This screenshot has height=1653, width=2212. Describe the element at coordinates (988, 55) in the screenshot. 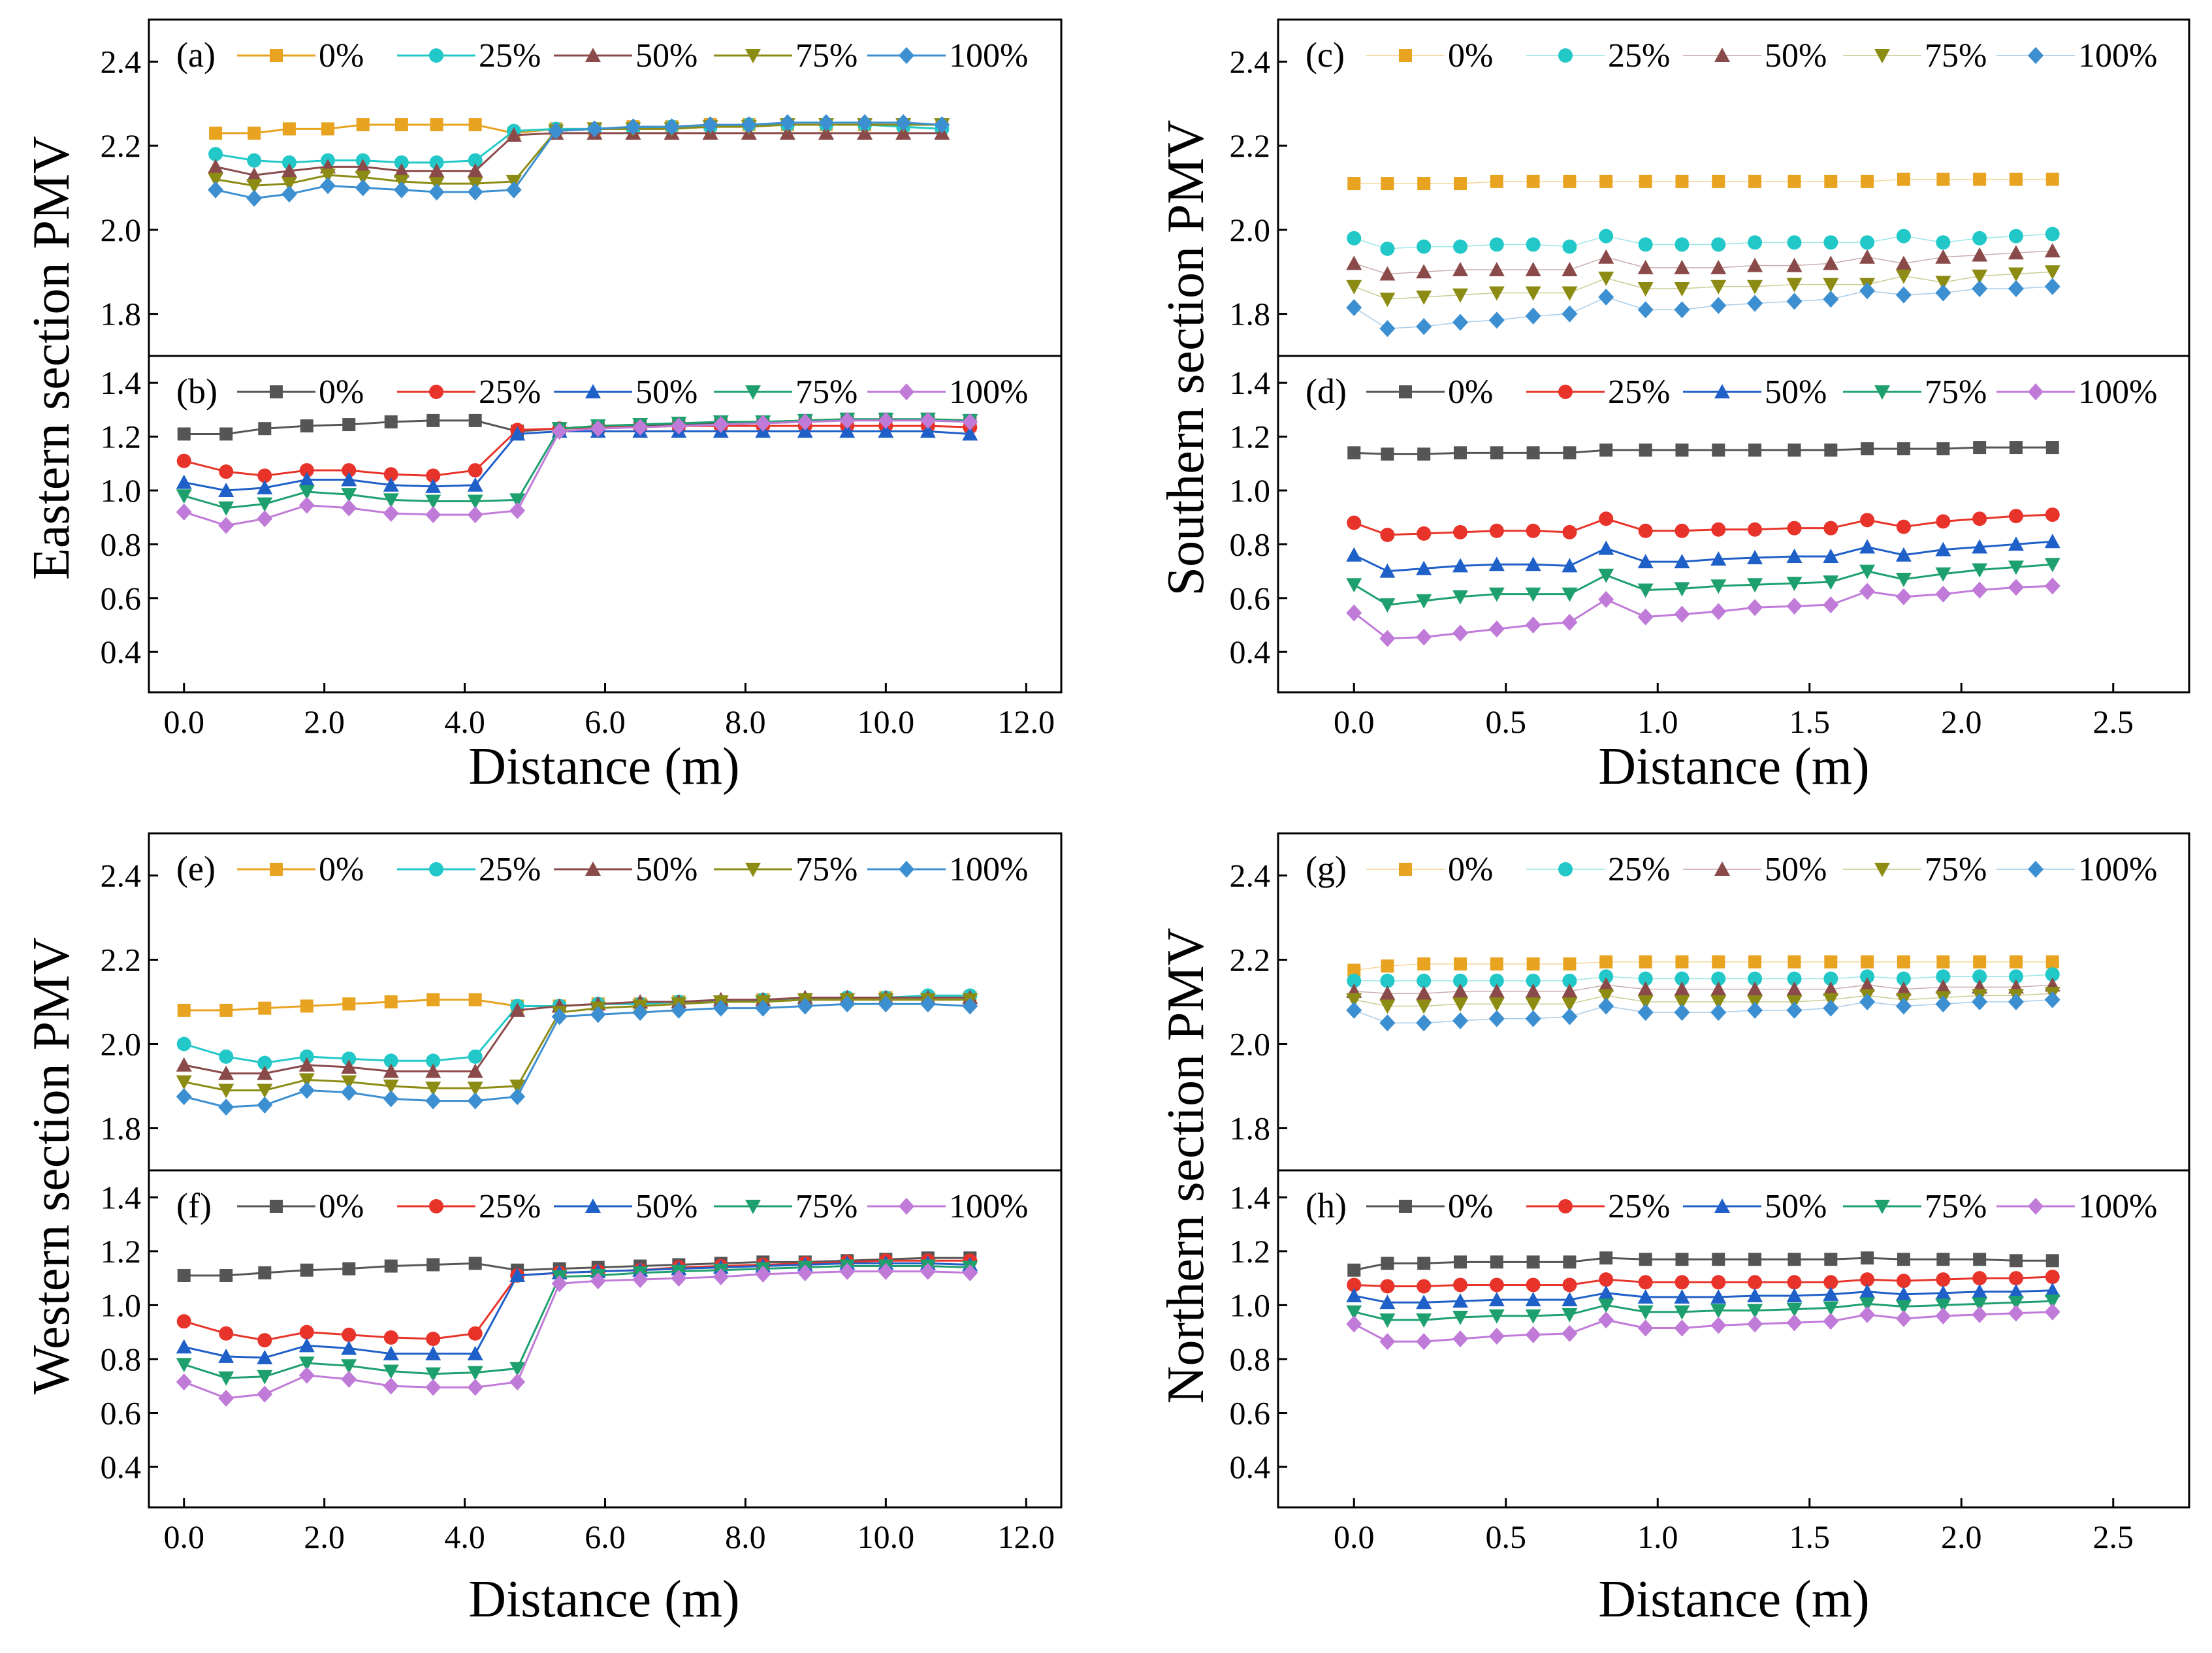

I see `legend-label-a-4: 100%` at that location.